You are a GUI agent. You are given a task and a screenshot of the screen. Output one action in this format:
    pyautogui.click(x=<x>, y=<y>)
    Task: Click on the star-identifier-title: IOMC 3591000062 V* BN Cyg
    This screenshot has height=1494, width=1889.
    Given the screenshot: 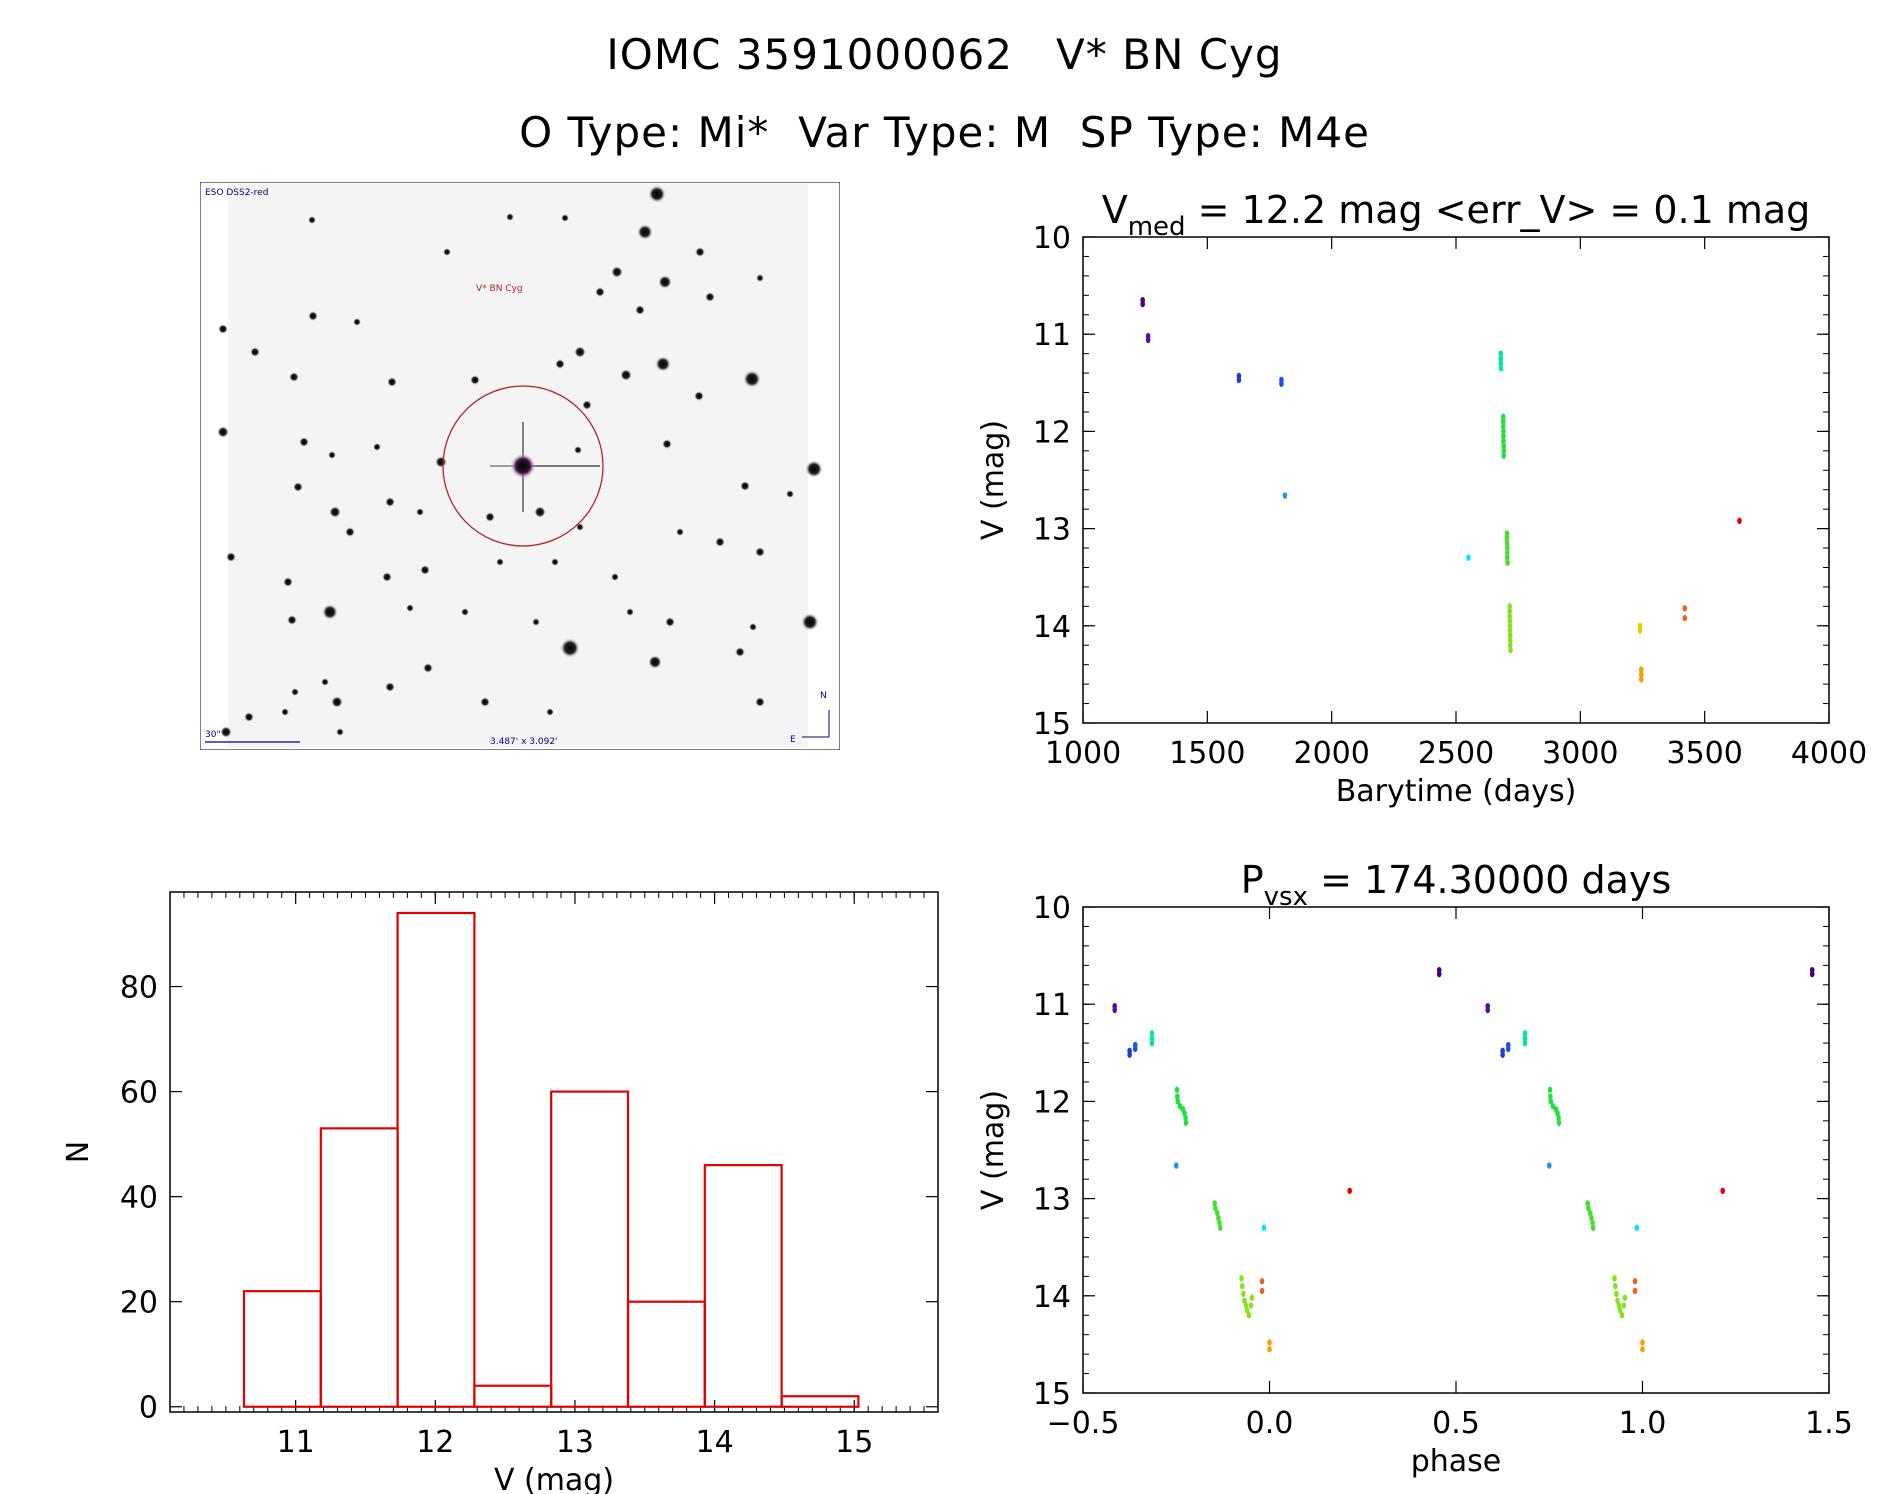 What is the action you would take?
    pyautogui.click(x=944, y=54)
    